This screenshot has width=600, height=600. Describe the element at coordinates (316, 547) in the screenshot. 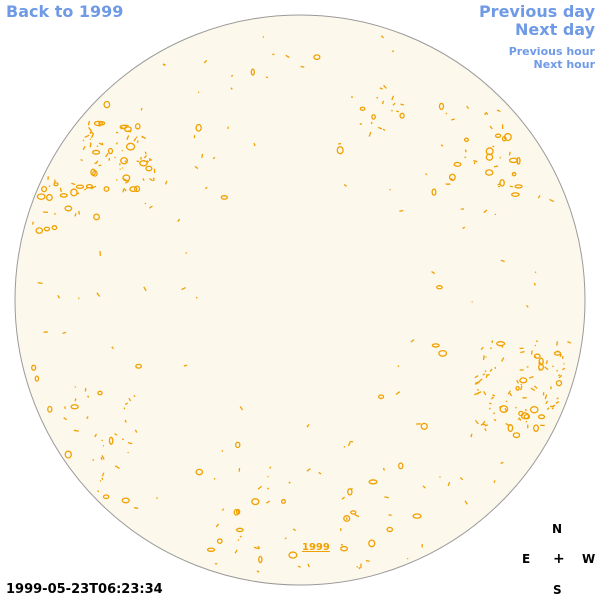

I see `year-link: 1999` at that location.